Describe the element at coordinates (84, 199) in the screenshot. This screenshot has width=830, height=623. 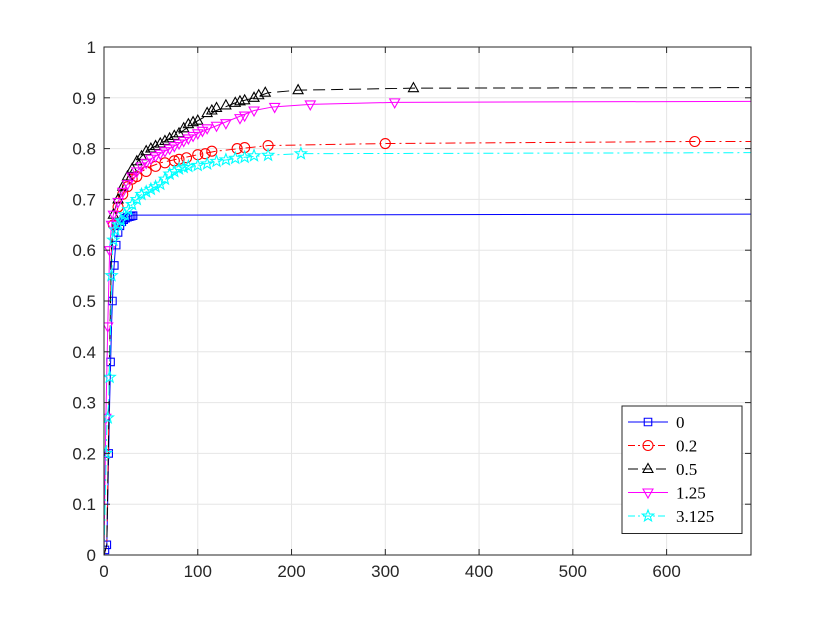
I see `y-tick-label: 0.7` at that location.